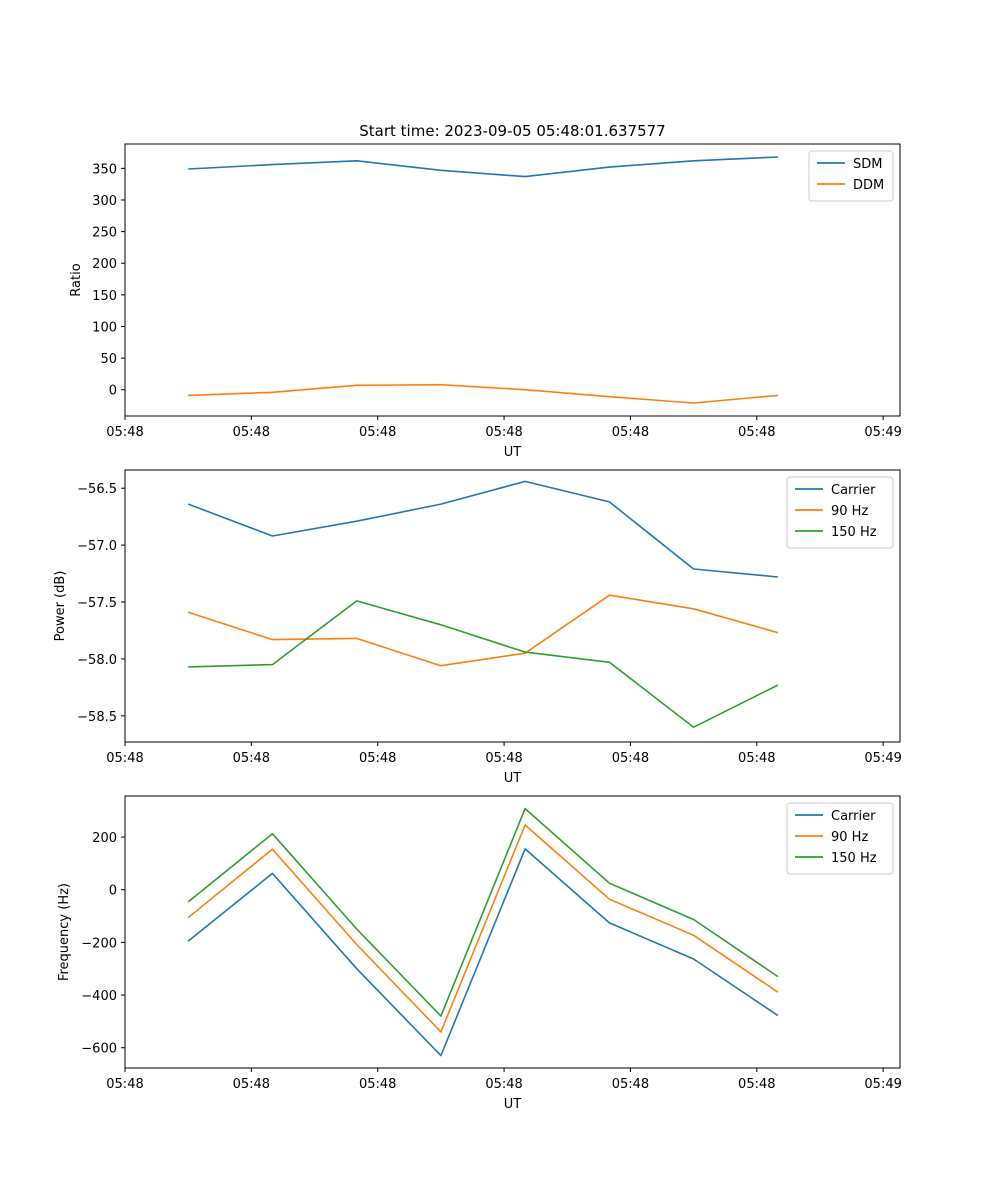  What do you see at coordinates (483, 393) in the screenshot?
I see `series-line-ddm` at bounding box center [483, 393].